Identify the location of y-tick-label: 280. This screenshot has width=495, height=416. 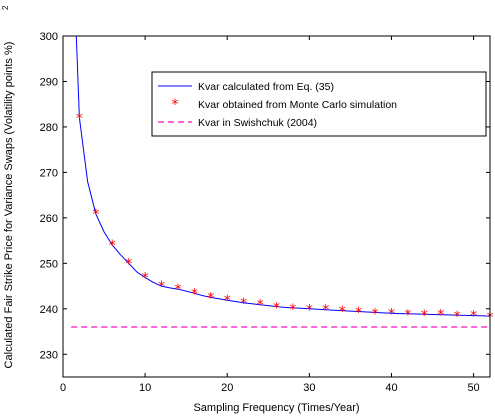
(49, 128).